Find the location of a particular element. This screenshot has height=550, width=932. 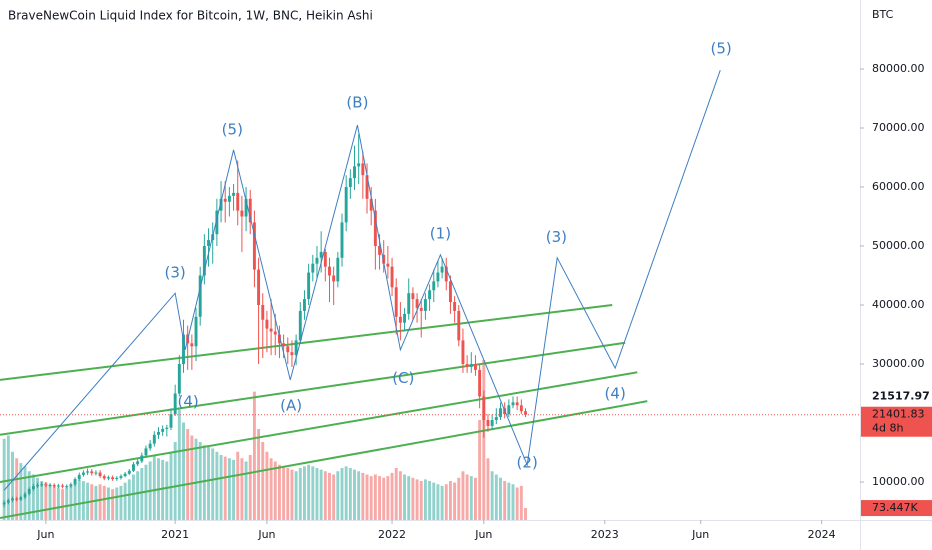

volume-label-box is located at coordinates (896, 508).